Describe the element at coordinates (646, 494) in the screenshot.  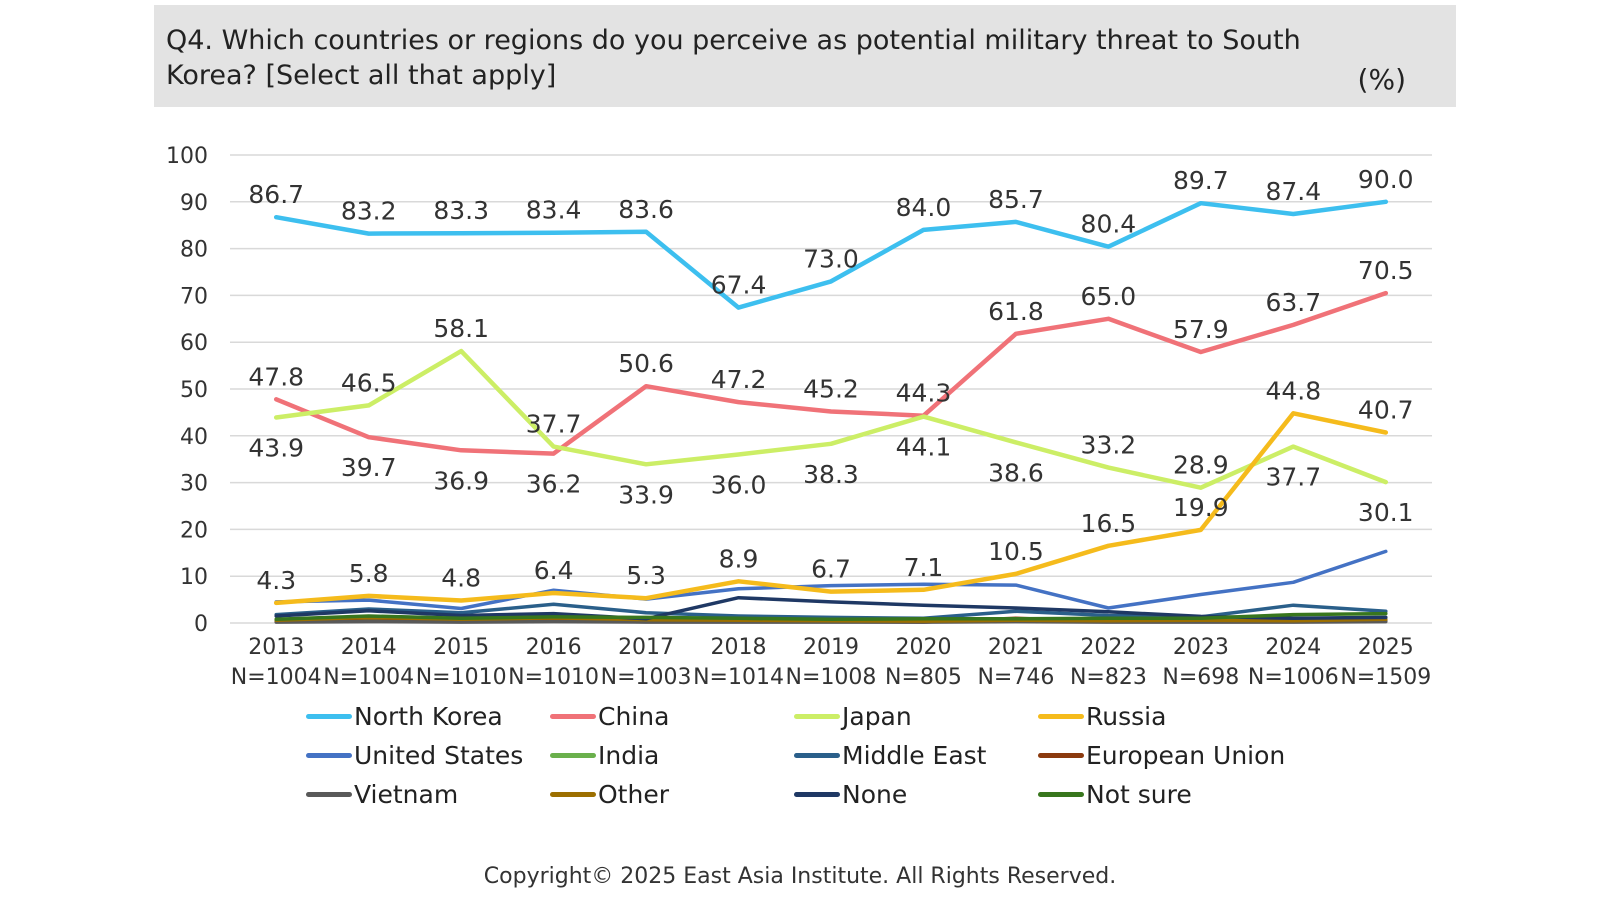
I see `data-label-japan: 33.9` at that location.